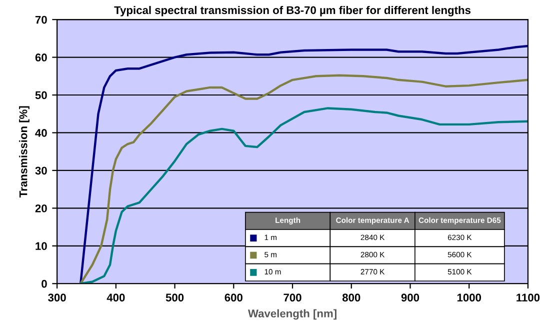 The height and width of the screenshot is (326, 554). I want to click on x-tick-label: 500, so click(175, 298).